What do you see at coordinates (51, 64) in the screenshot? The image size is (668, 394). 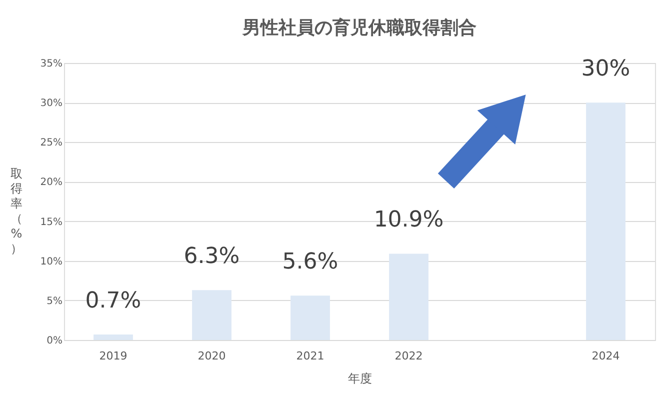 I see `y-tick-label: 35%` at bounding box center [51, 64].